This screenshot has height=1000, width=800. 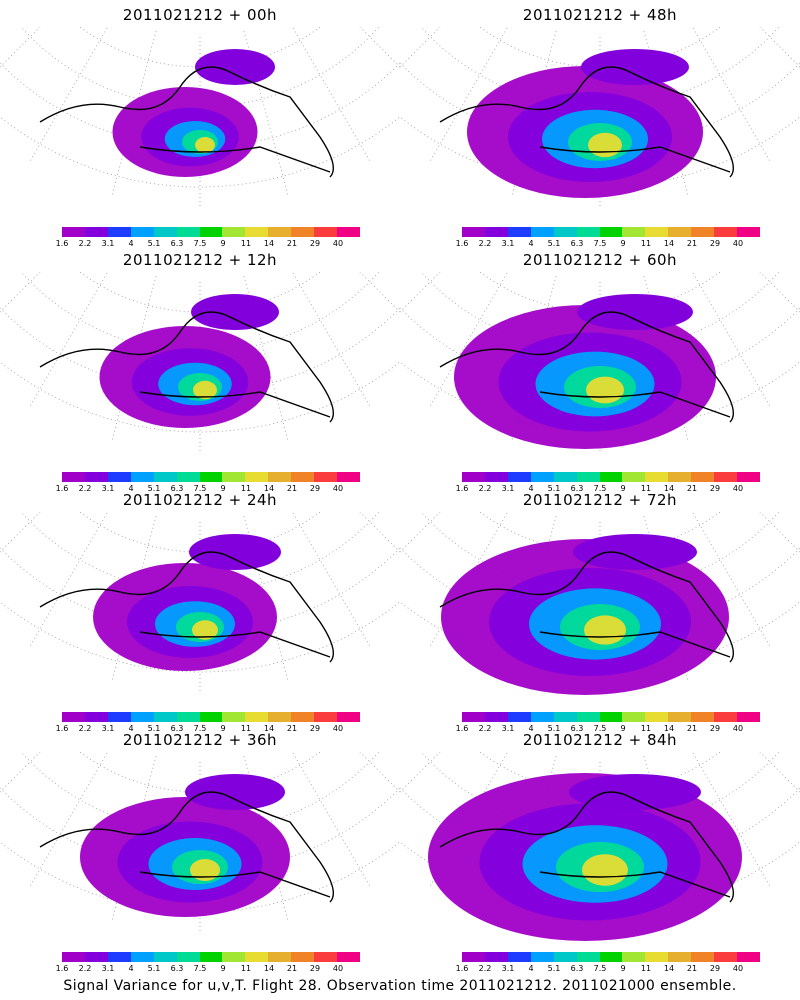 I want to click on colorbar-tick-label: 6.3, so click(x=577, y=728).